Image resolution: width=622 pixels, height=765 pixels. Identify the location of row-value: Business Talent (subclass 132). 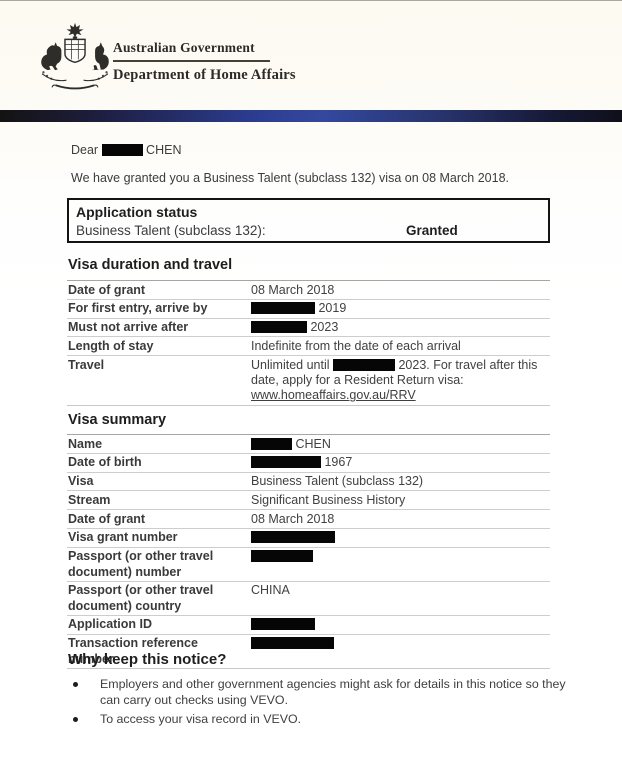
(400, 481).